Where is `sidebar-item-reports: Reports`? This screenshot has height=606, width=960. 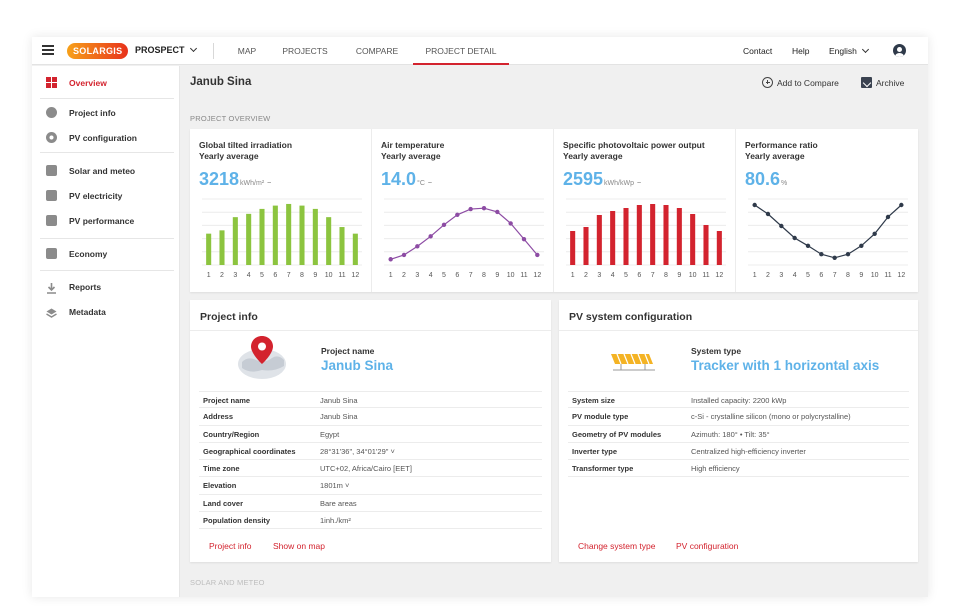 sidebar-item-reports: Reports is located at coordinates (106, 287).